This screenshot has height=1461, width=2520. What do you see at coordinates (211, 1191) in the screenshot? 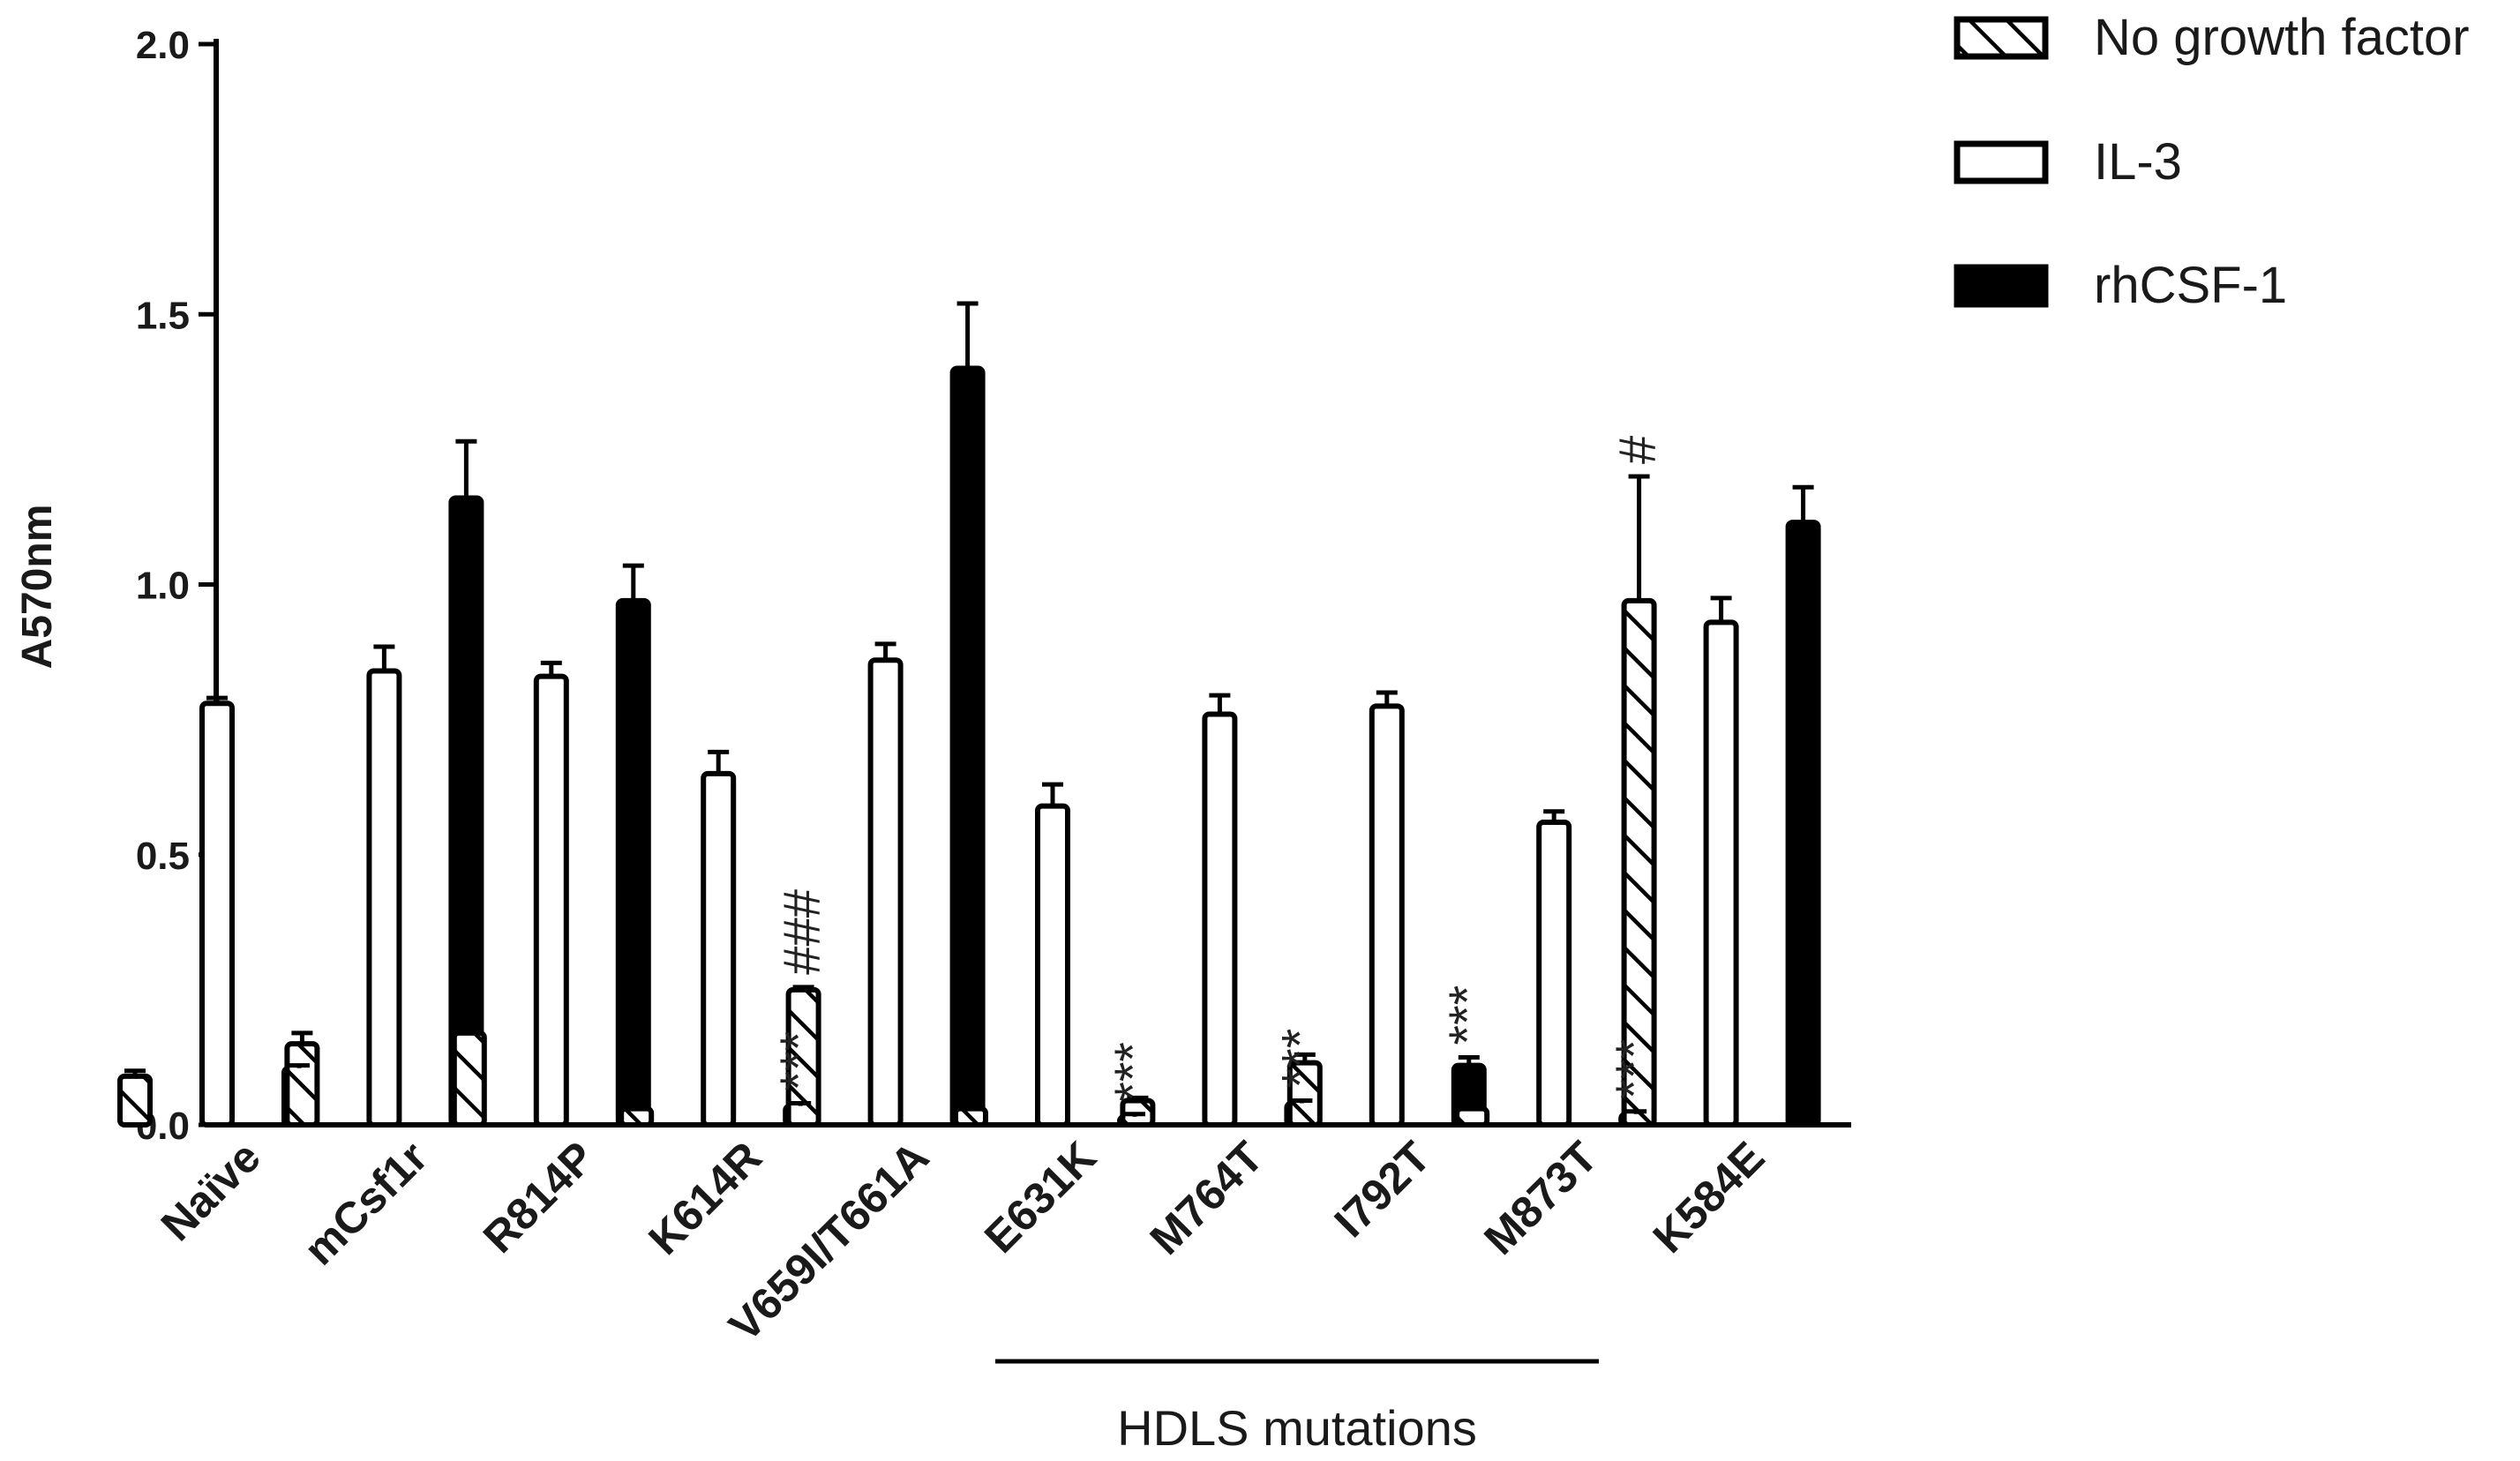
I see `category-label: Naïve` at bounding box center [211, 1191].